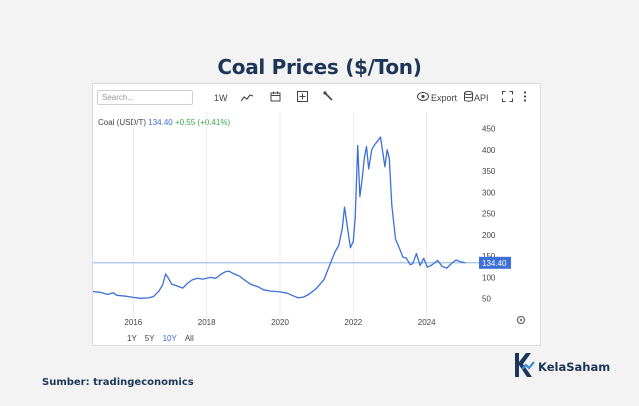 The image size is (639, 406). What do you see at coordinates (133, 322) in the screenshot?
I see `x-tick-label: 2016` at bounding box center [133, 322].